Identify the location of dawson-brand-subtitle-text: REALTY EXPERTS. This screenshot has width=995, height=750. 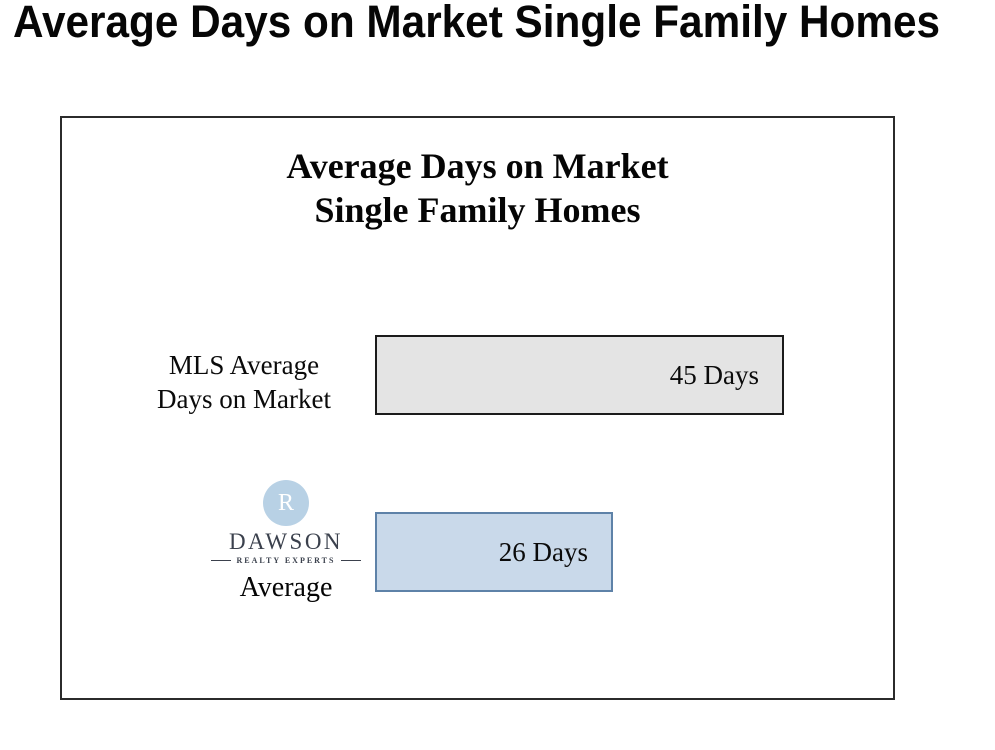
(286, 560).